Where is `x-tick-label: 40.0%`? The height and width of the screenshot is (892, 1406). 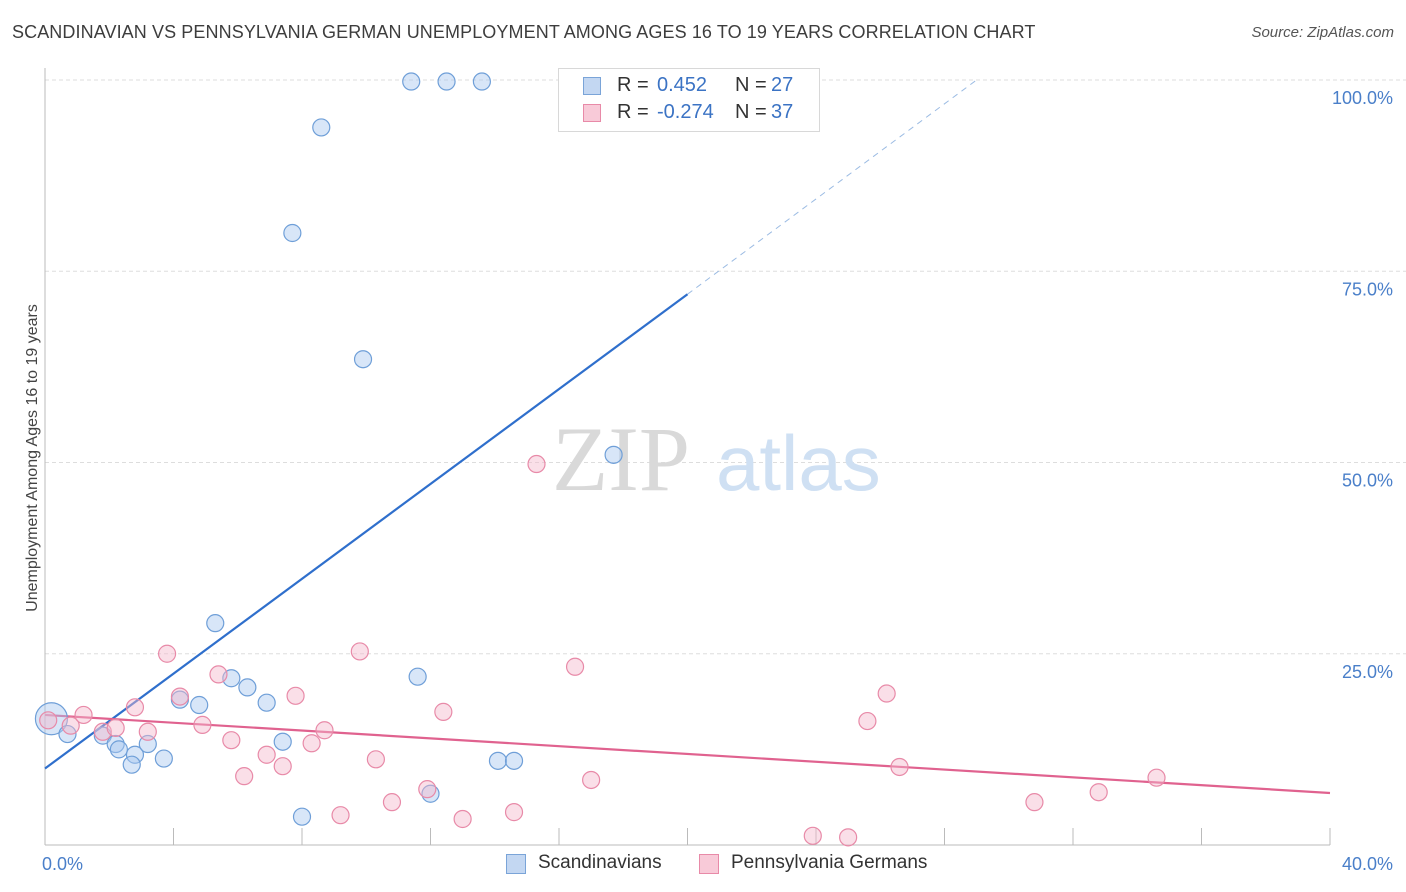
x-tick-label: 40.0% is located at coordinates (1367, 864).